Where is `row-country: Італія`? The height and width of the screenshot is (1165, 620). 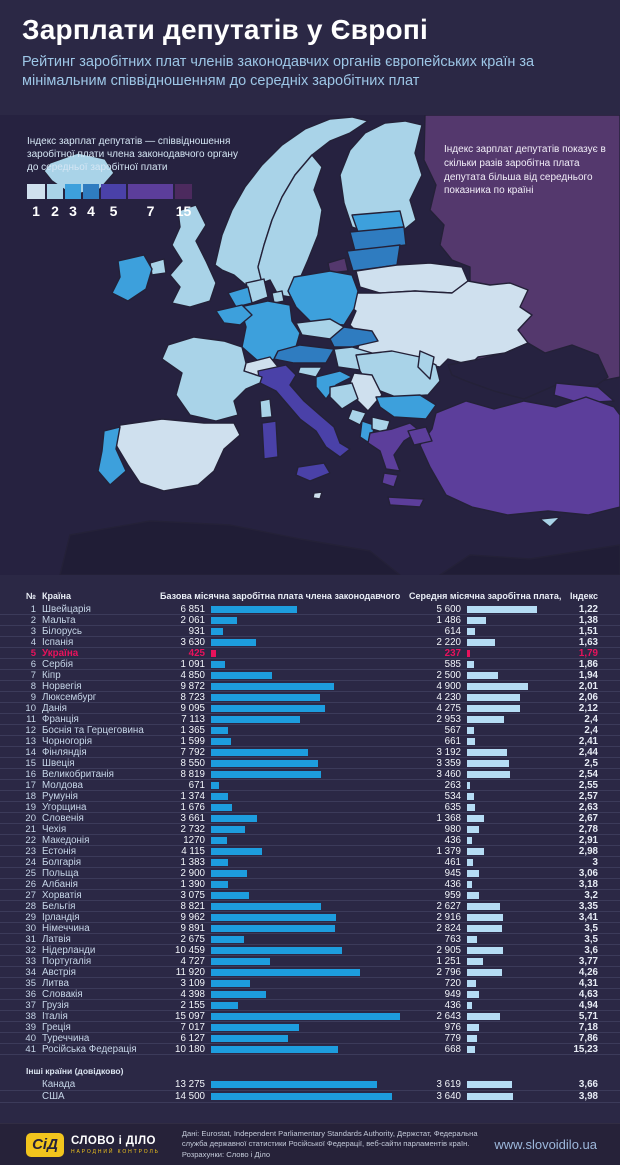
row-country: Італія is located at coordinates (55, 1016).